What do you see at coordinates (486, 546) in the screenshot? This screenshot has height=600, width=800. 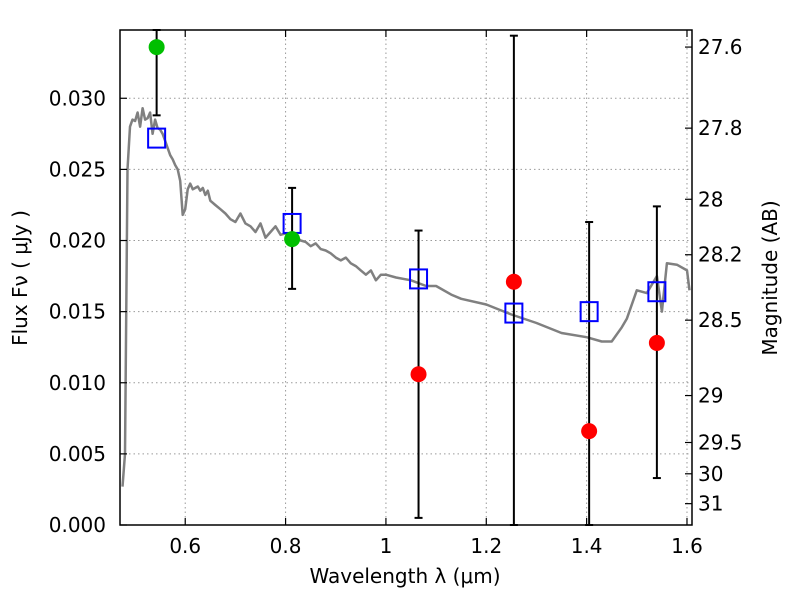 I see `x-tick-label: 1.2` at bounding box center [486, 546].